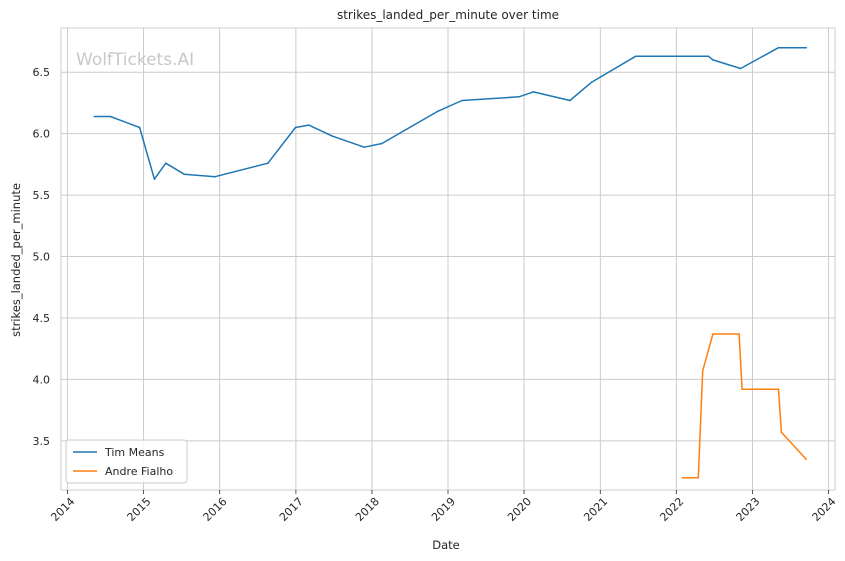 The image size is (845, 561). What do you see at coordinates (42, 134) in the screenshot?
I see `y-tick-label: 6.0` at bounding box center [42, 134].